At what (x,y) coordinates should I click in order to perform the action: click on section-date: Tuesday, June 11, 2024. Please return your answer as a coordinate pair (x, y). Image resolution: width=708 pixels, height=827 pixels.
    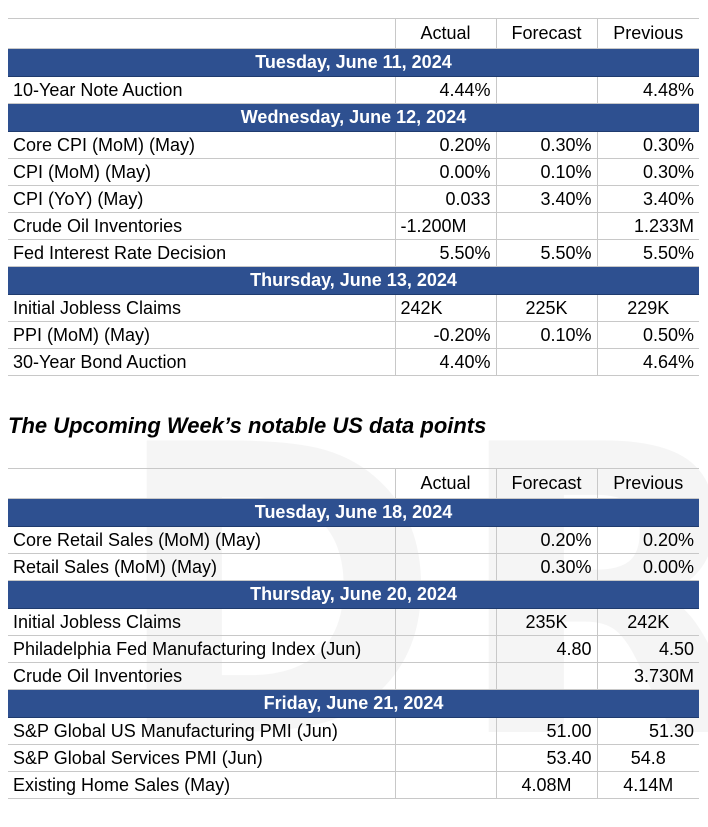
    Looking at the image, I should click on (353, 62).